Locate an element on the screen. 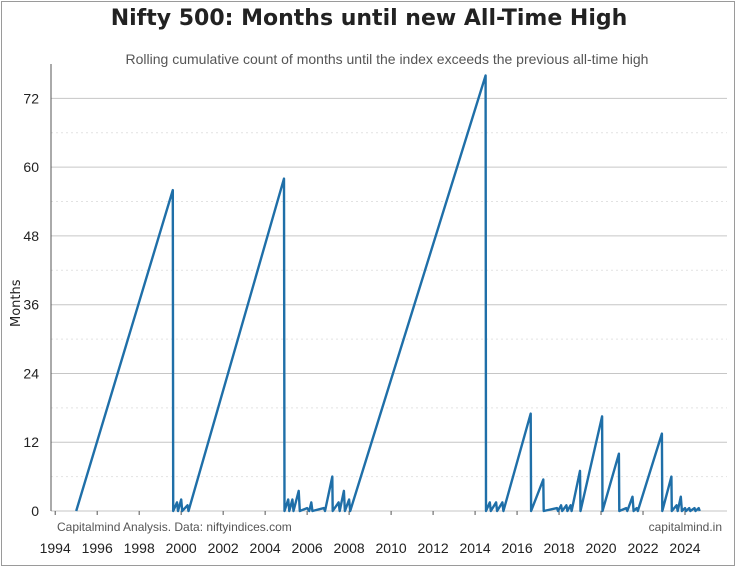  y-tick-label: 24 is located at coordinates (31, 373).